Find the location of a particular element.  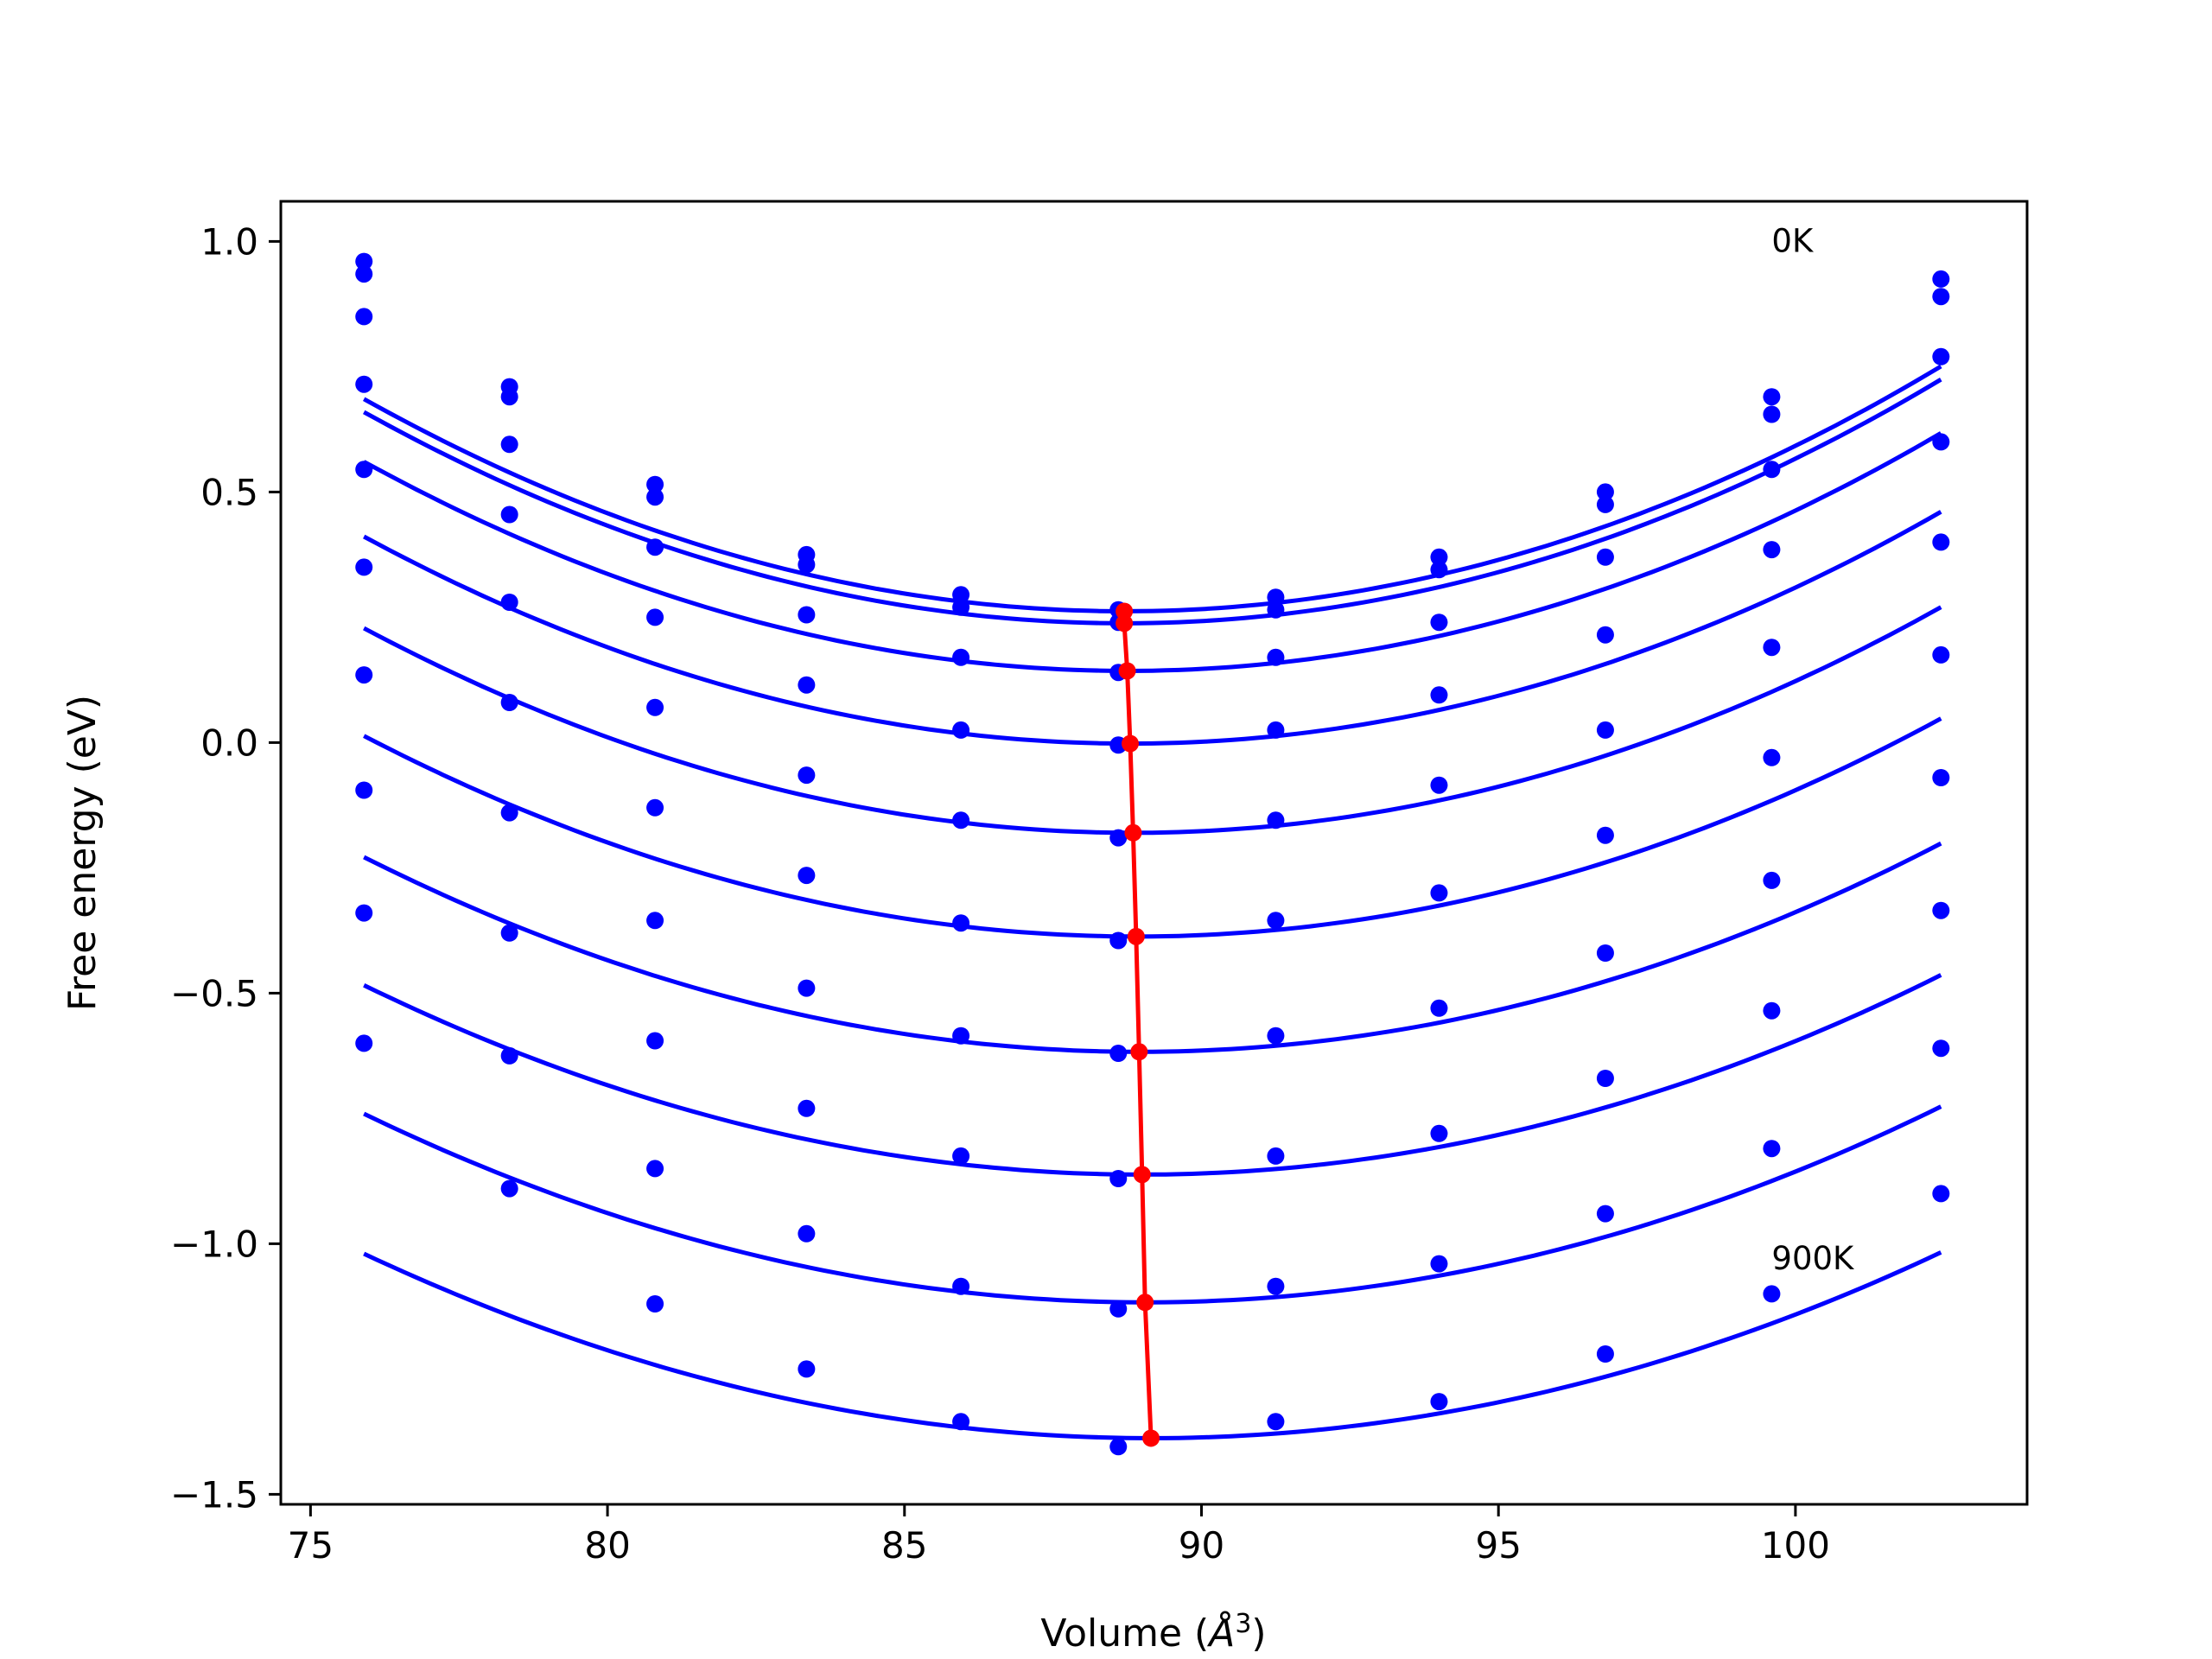

annotation-label: 900K is located at coordinates (1813, 1258).